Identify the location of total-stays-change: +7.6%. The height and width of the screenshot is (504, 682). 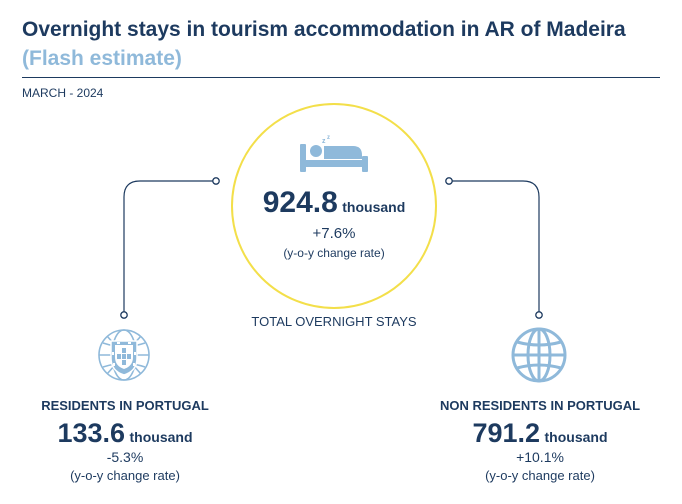
(334, 233).